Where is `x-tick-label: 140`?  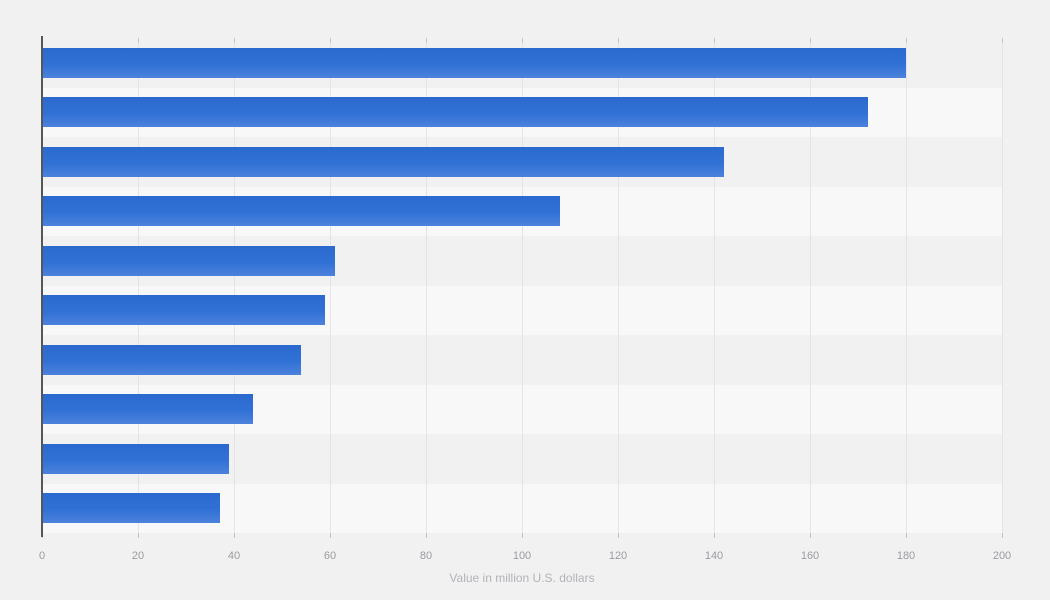
x-tick-label: 140 is located at coordinates (714, 556).